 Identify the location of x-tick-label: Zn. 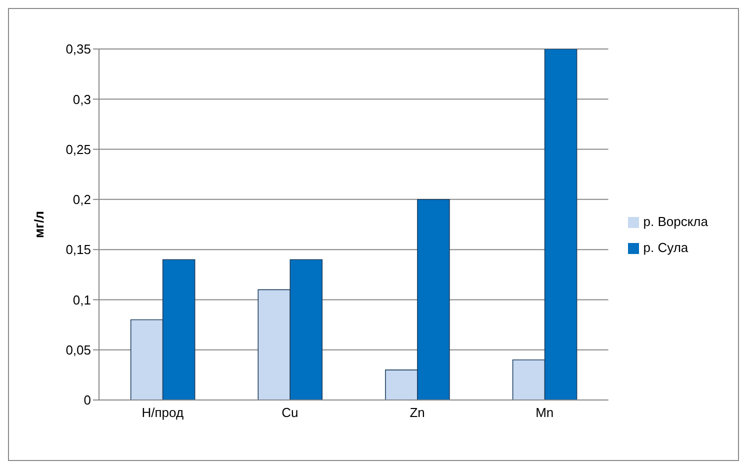
(417, 412).